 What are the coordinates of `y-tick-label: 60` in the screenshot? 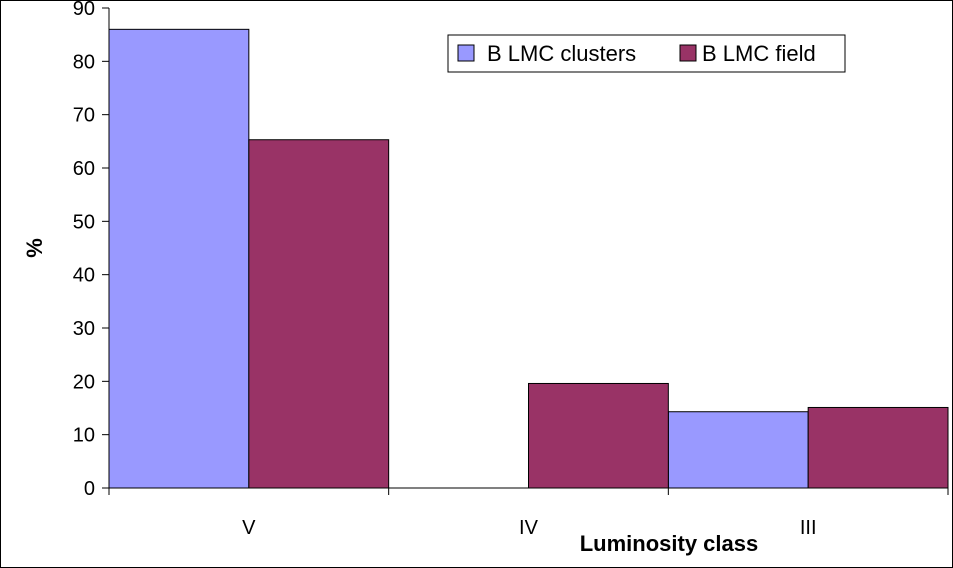 It's located at (84, 169).